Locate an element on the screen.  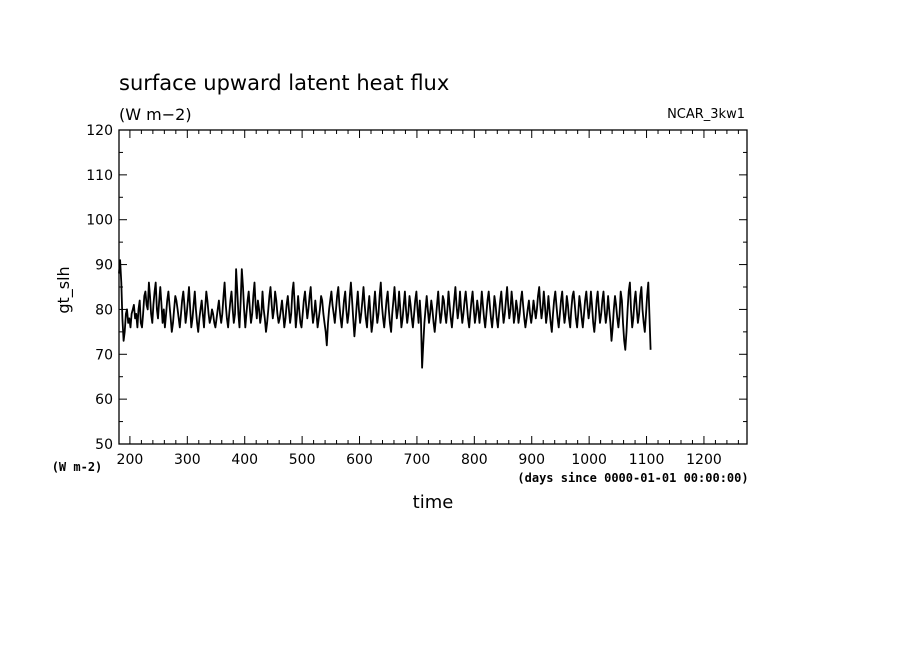
x-tick-label: 700 is located at coordinates (417, 460).